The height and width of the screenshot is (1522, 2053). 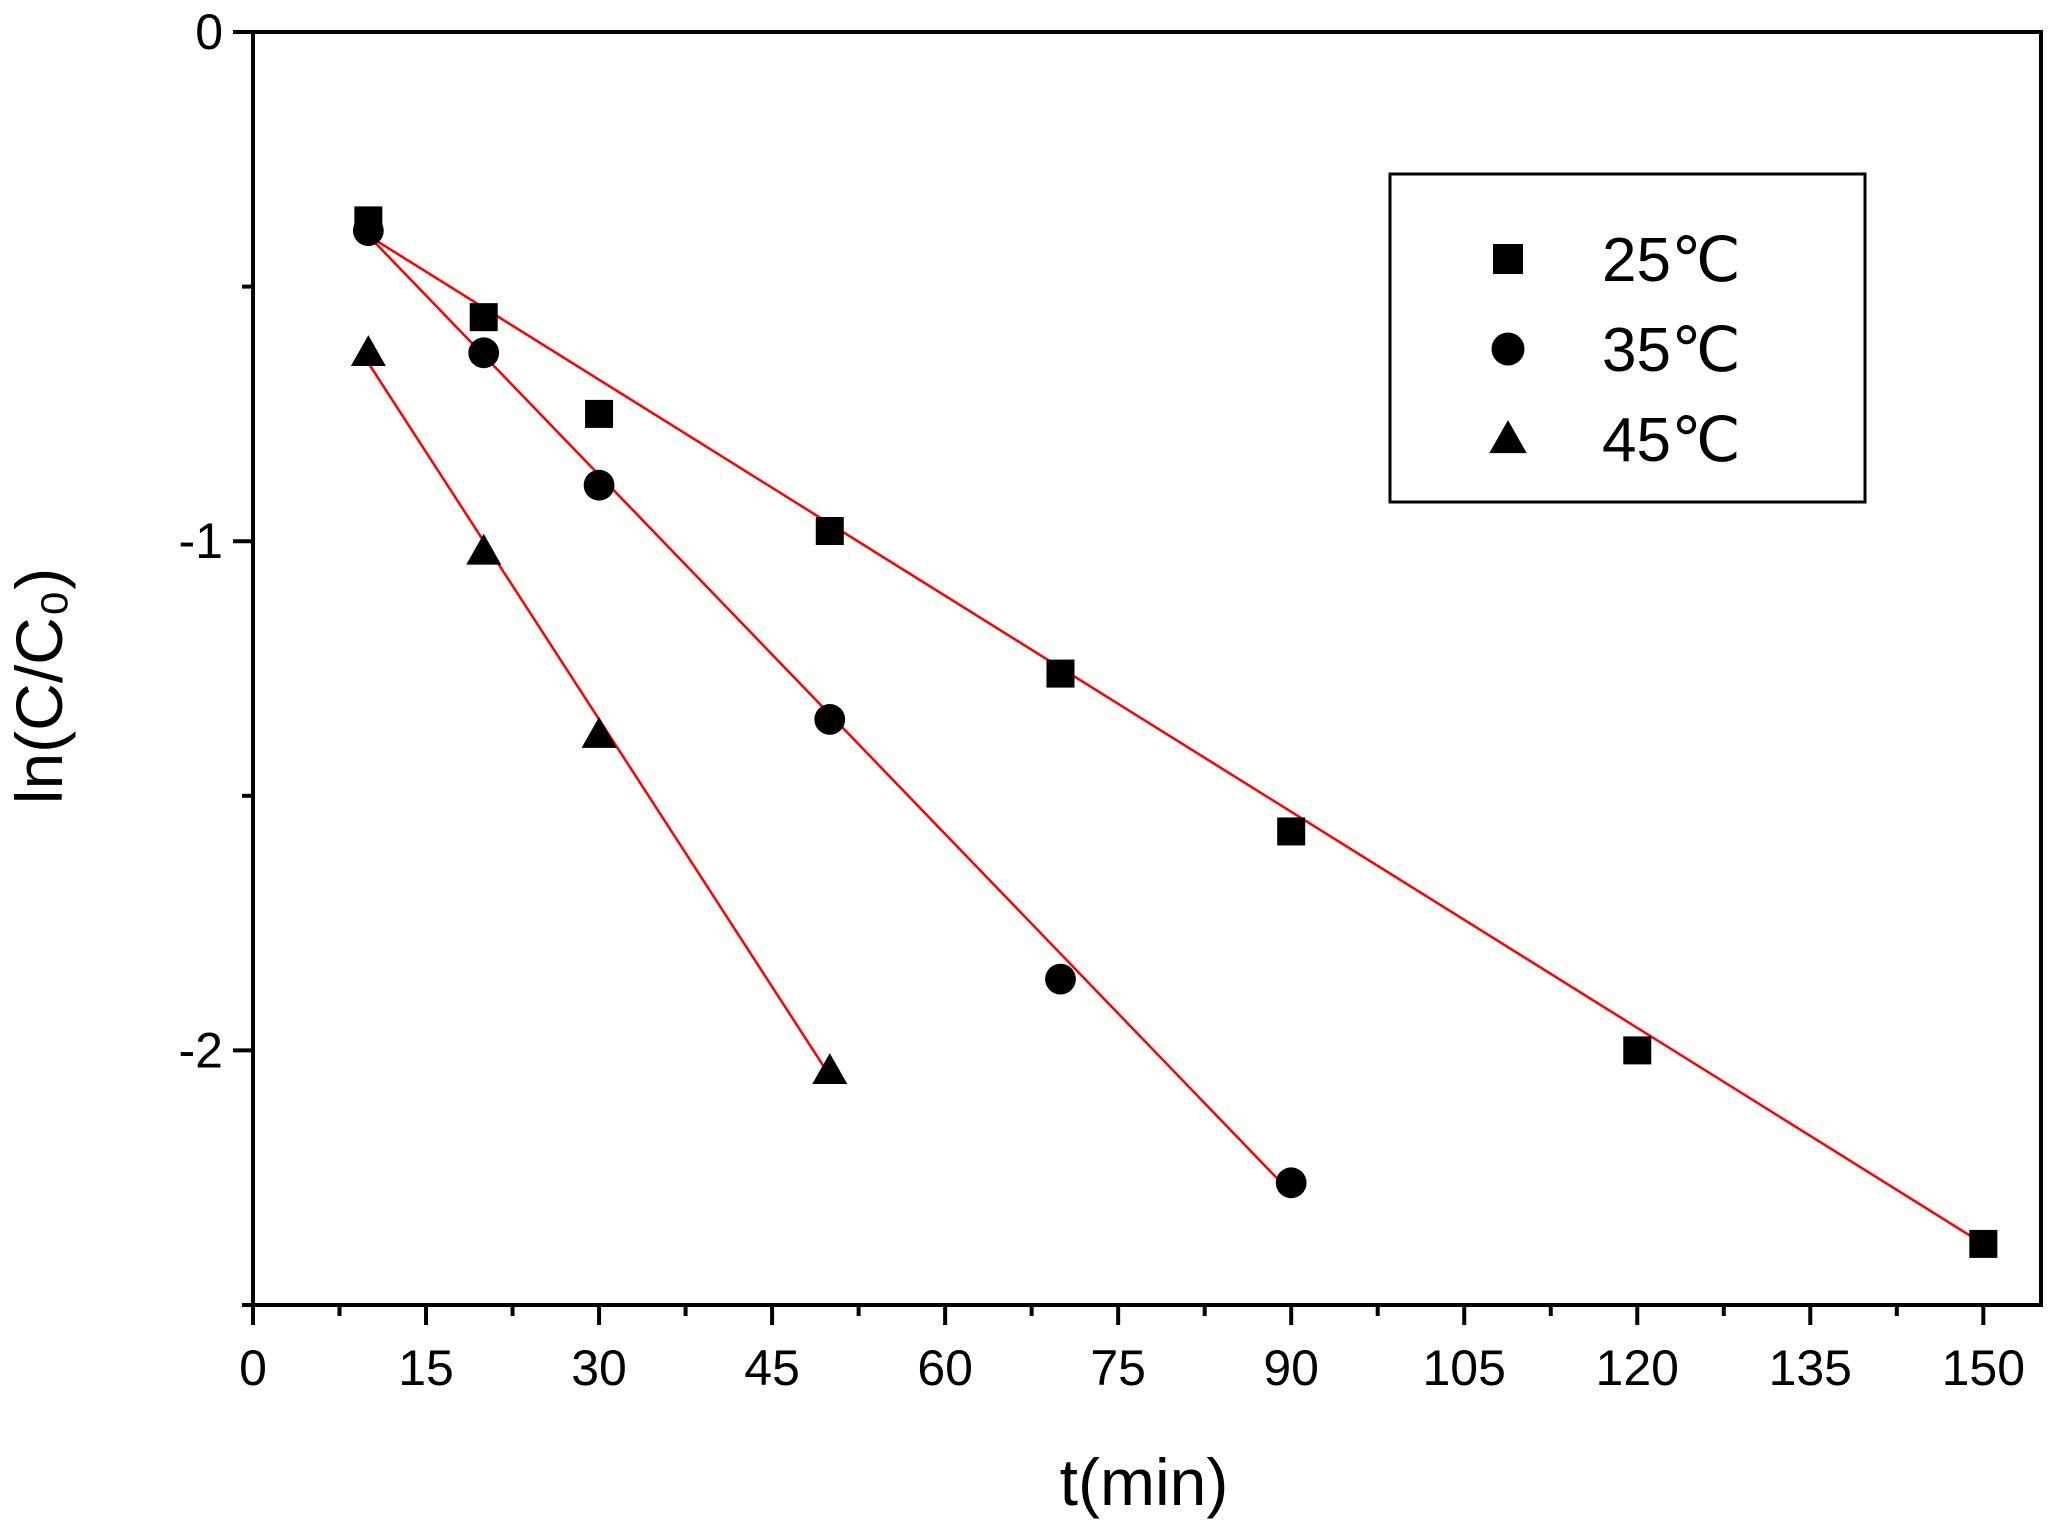 I want to click on legend-label-series-2: 35℃, so click(x=1671, y=350).